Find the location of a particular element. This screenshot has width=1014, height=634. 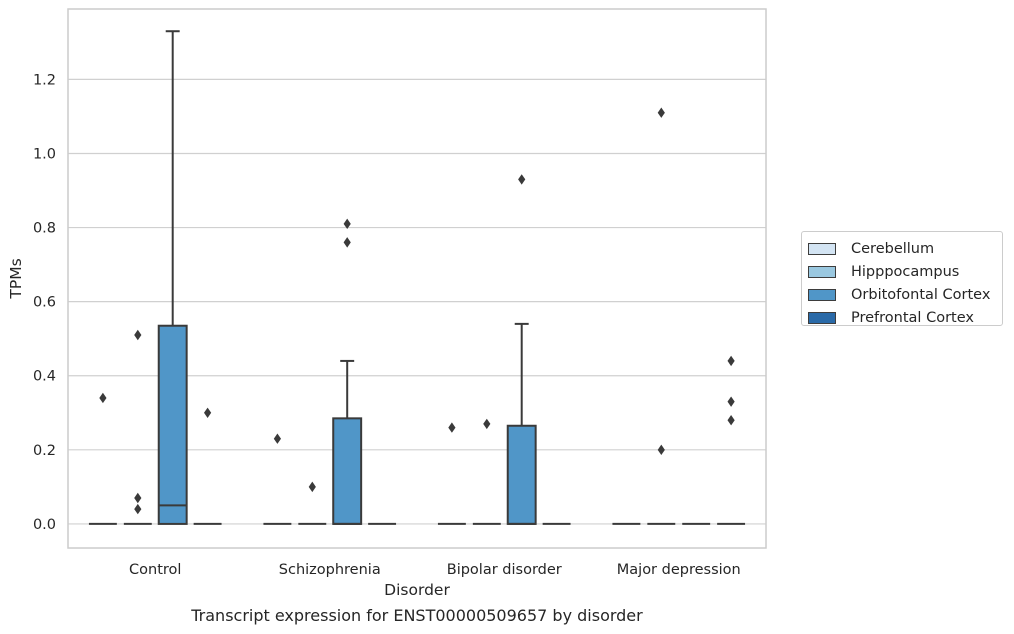

y-tick-label: 0.4 is located at coordinates (44, 377).